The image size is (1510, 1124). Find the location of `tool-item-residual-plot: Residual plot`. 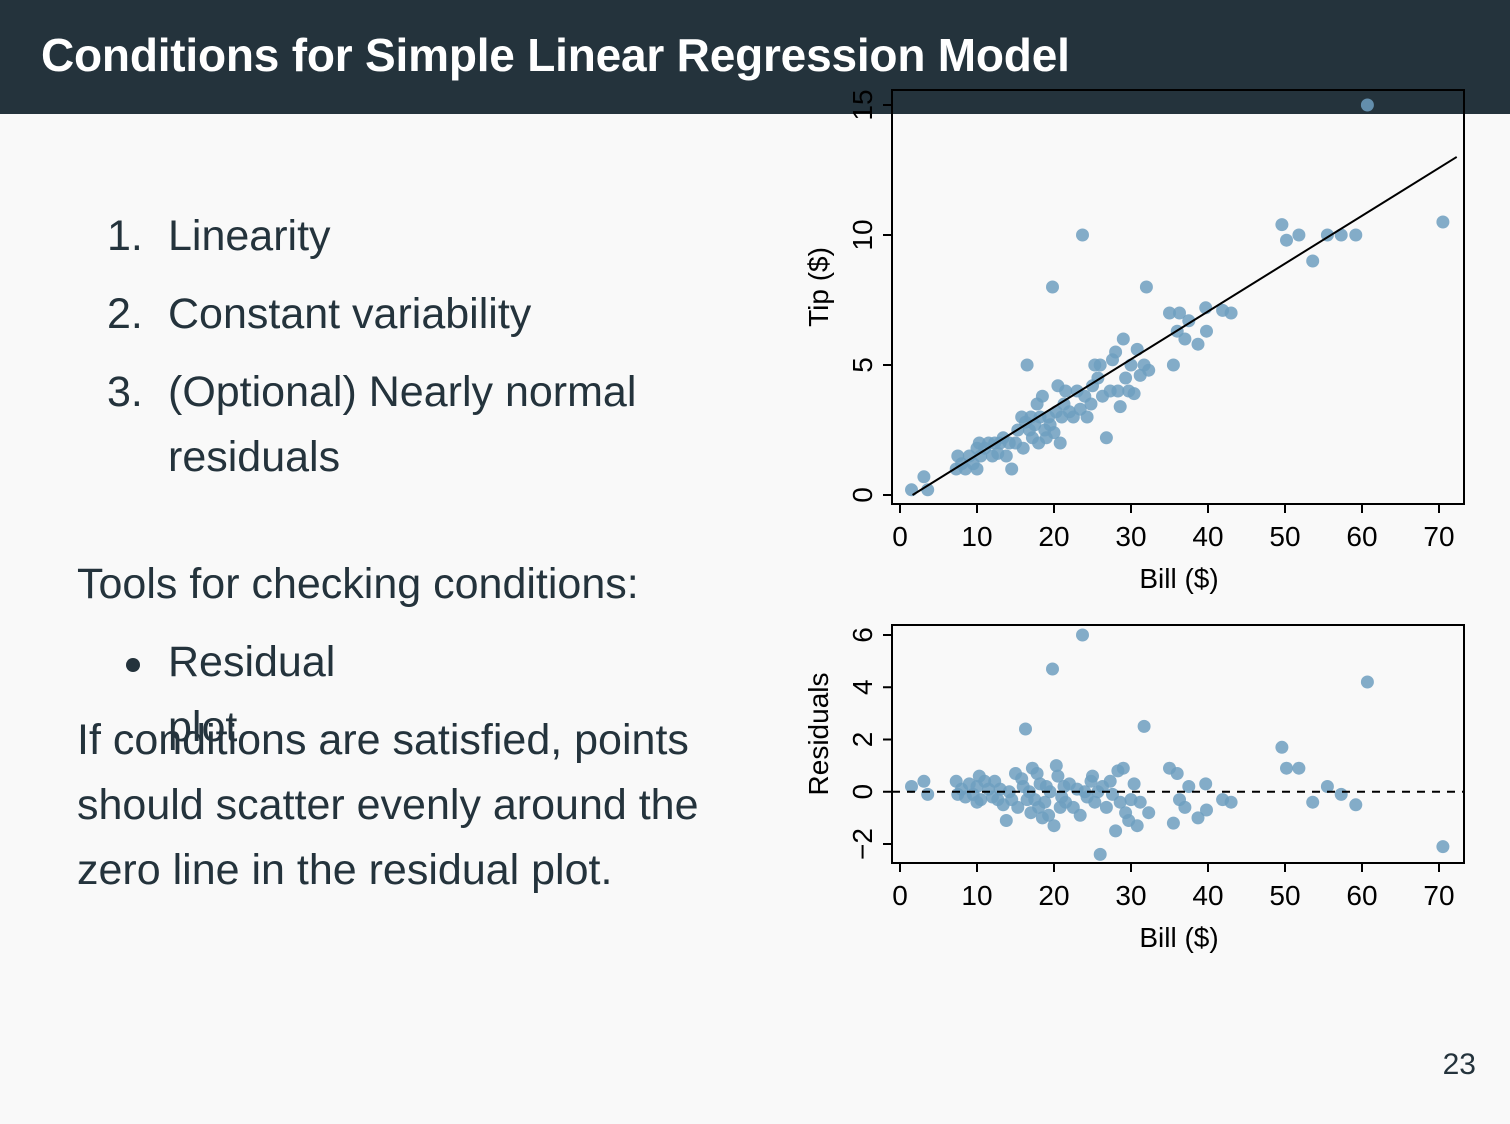

tool-item-residual-plot: Residual plot is located at coordinates (252, 694).